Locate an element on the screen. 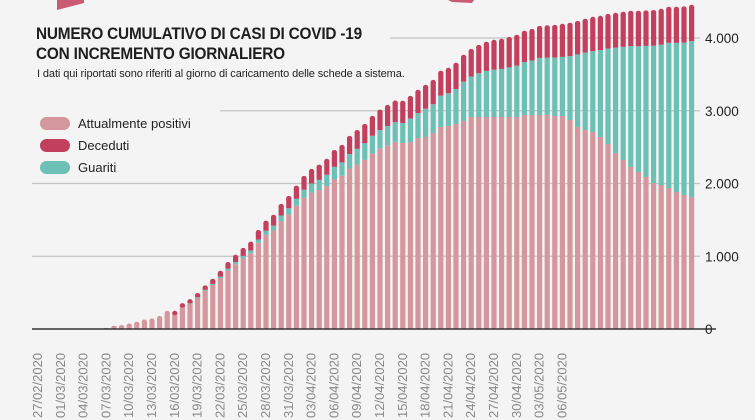 The image size is (755, 420). x-tick-label: 01/03/2020 is located at coordinates (60, 385).